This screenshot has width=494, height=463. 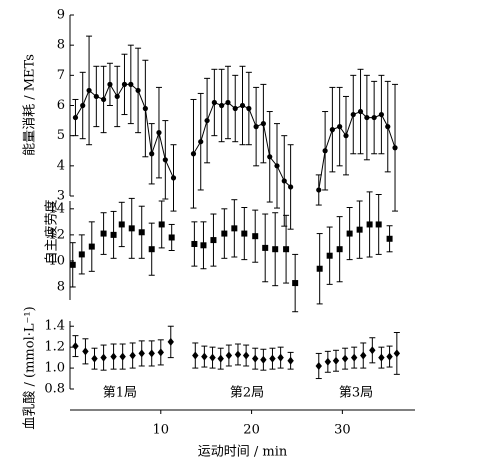 What do you see at coordinates (54, 389) in the screenshot?
I see `y-tick-label: 0.8` at bounding box center [54, 389].